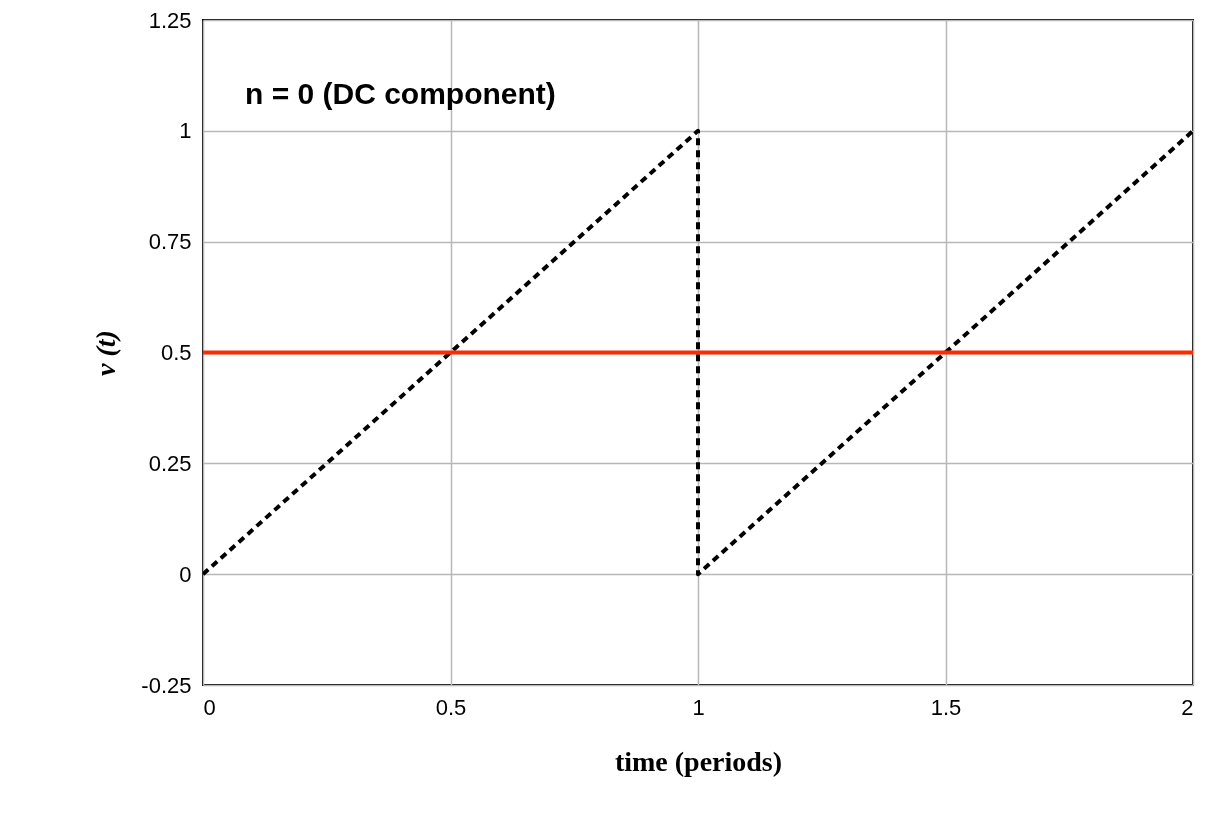 Image resolution: width=1207 pixels, height=830 pixels. Describe the element at coordinates (166, 685) in the screenshot. I see `y-tick-label: -0.25` at that location.